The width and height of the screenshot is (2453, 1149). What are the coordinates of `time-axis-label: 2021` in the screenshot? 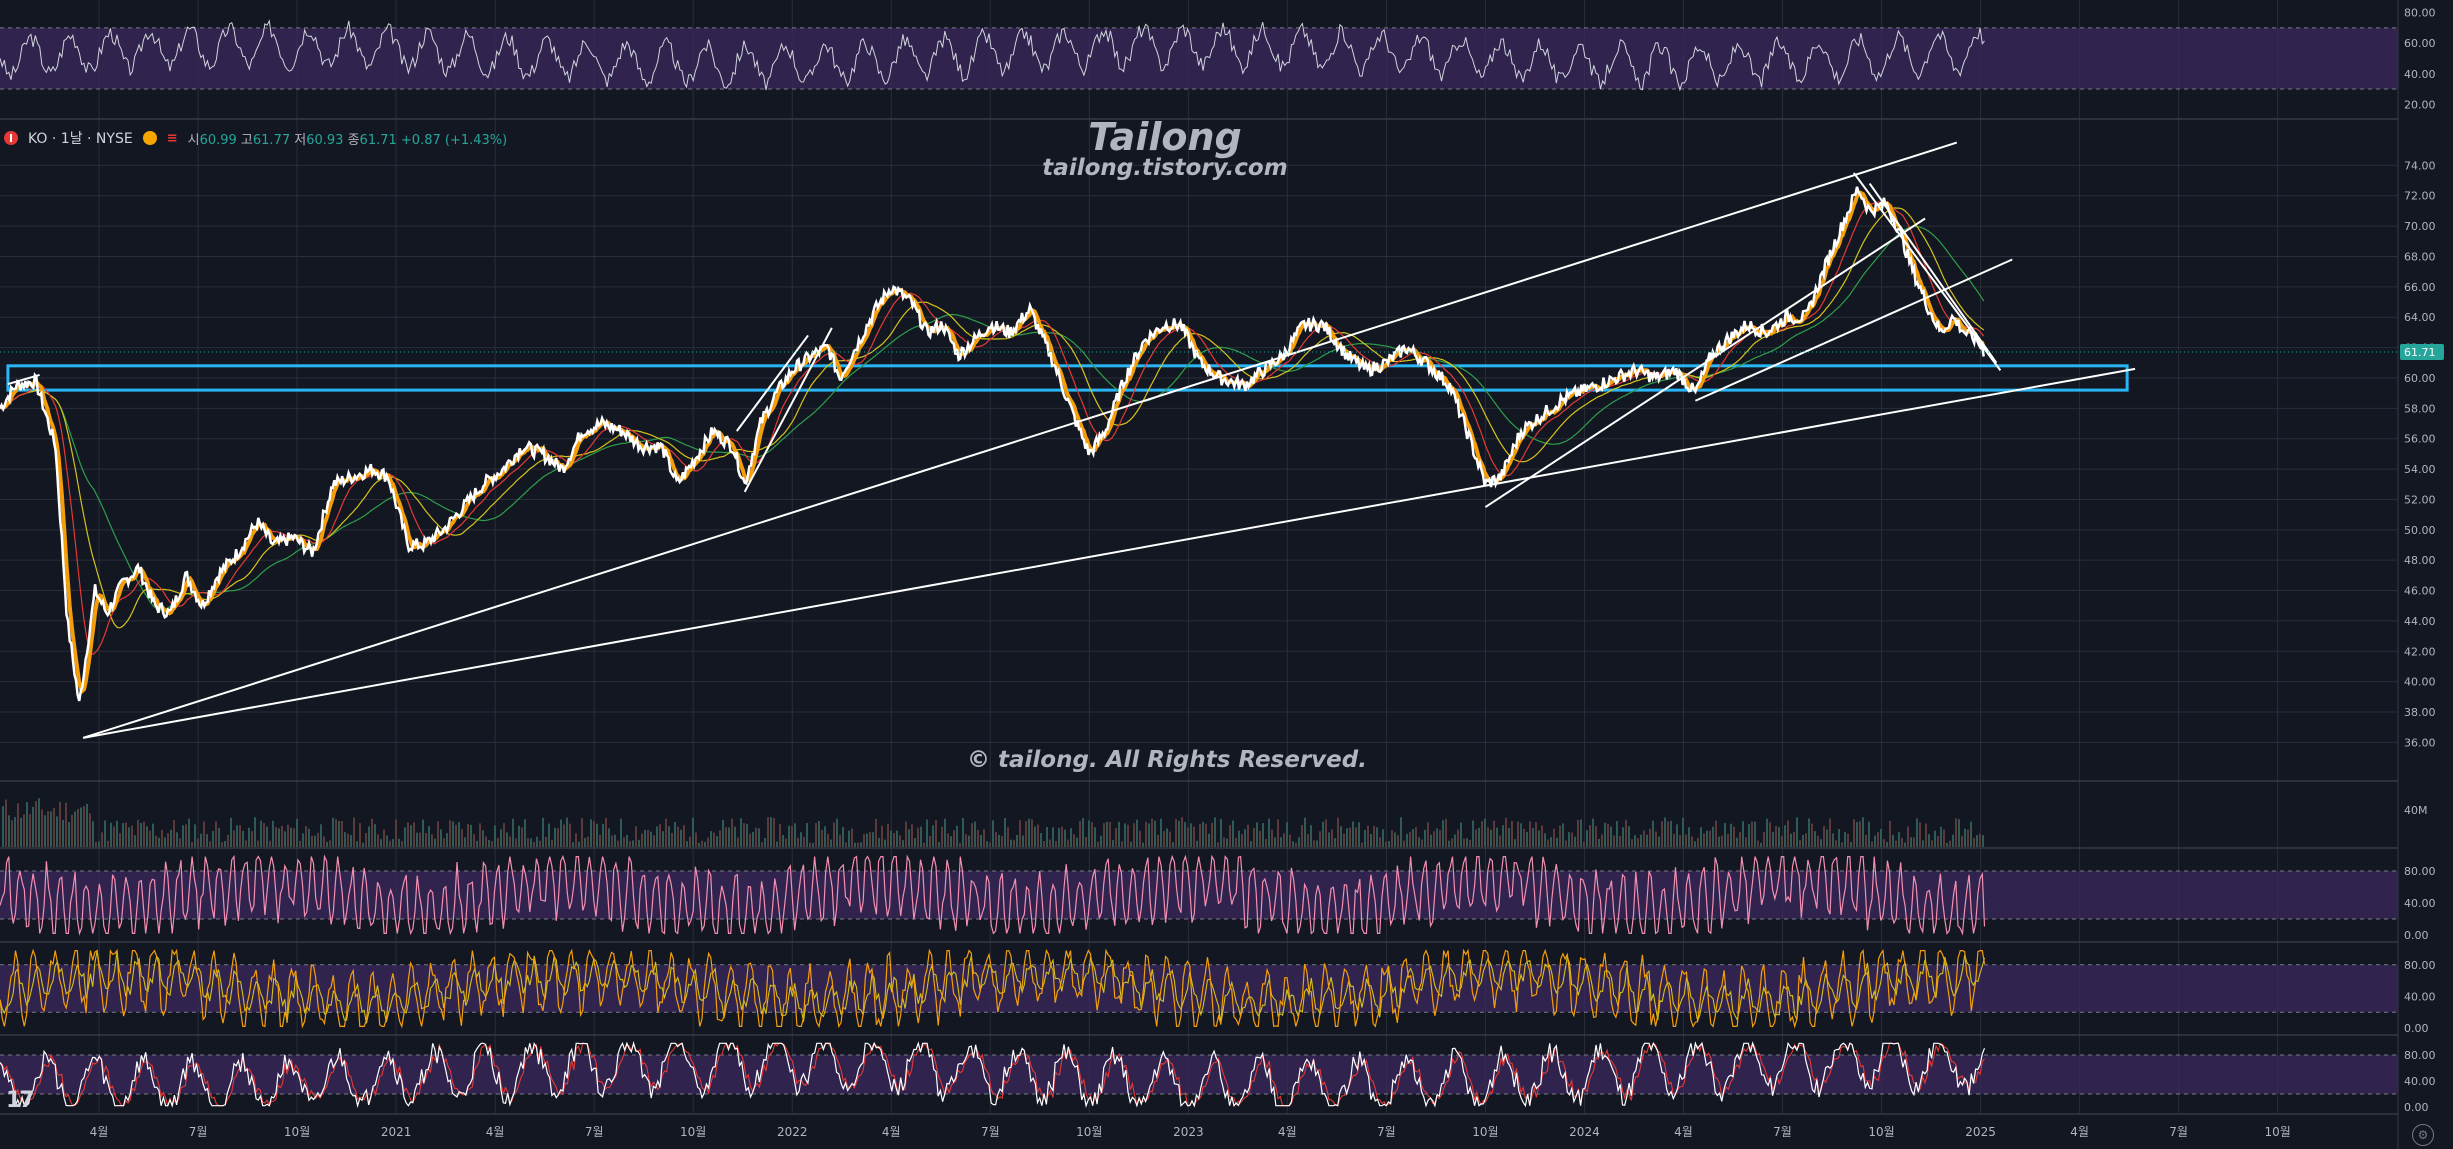 It's located at (396, 1132).